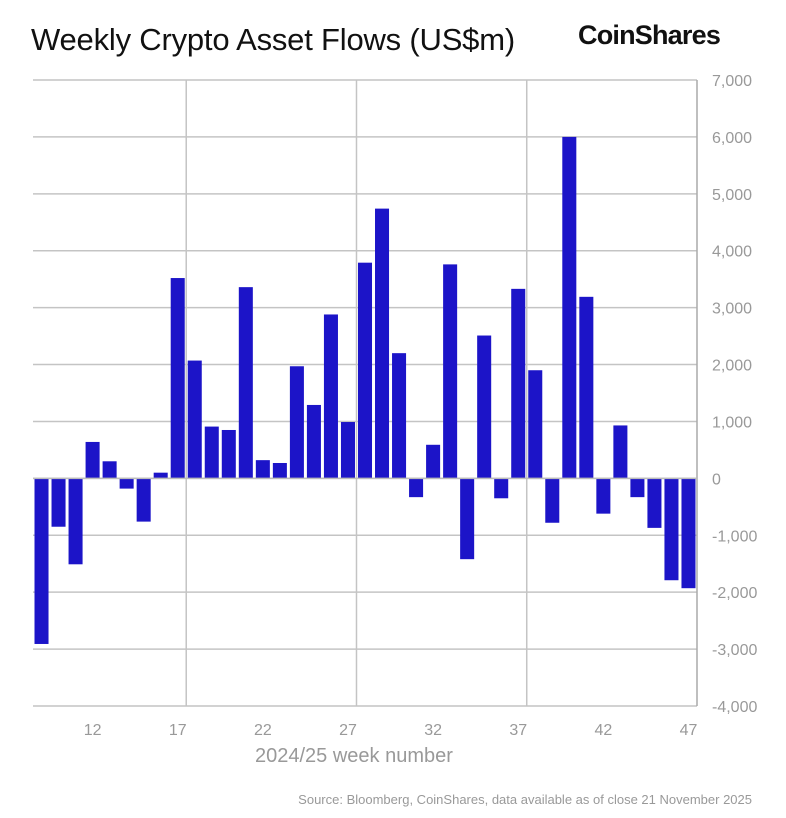 This screenshot has height=818, width=786. I want to click on y-tick-label: -4,000, so click(734, 707).